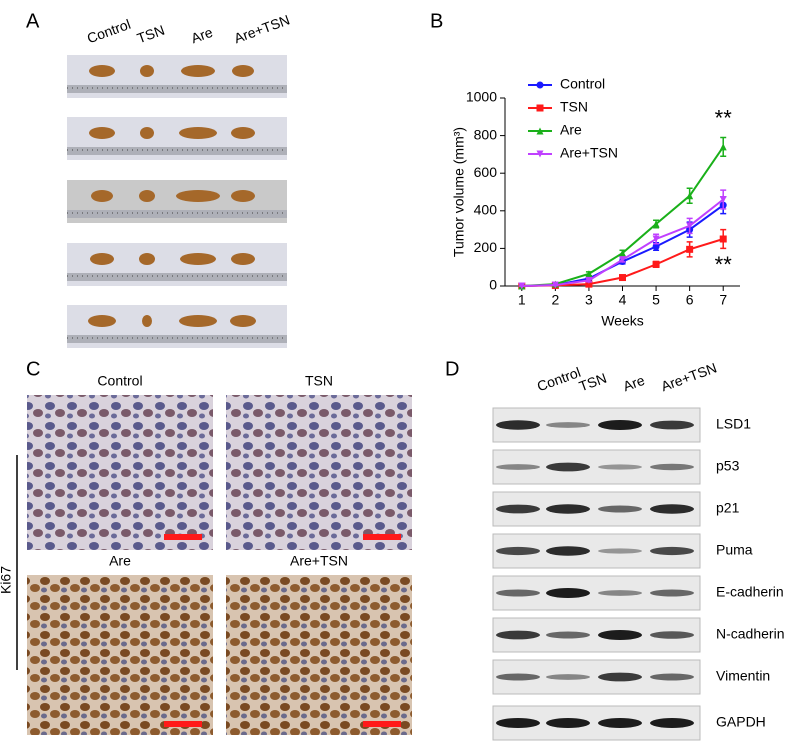 The image size is (800, 754). What do you see at coordinates (119, 381) in the screenshot?
I see `image-label: Control` at bounding box center [119, 381].